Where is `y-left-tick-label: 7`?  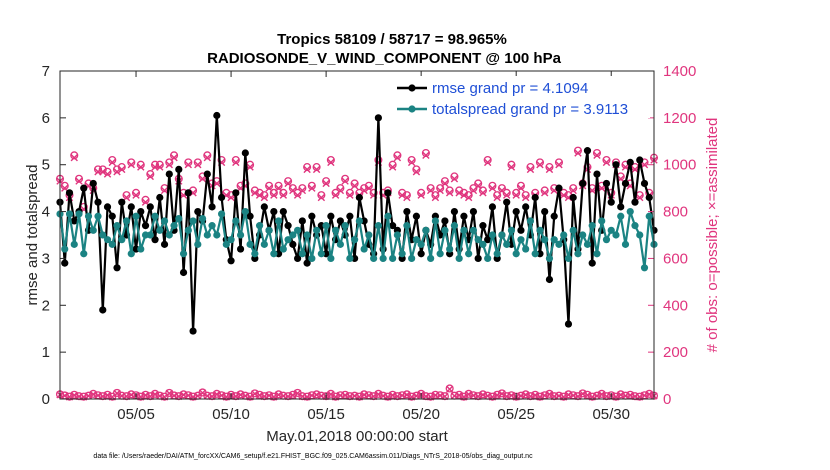
y-left-tick-label: 7 is located at coordinates (46, 71).